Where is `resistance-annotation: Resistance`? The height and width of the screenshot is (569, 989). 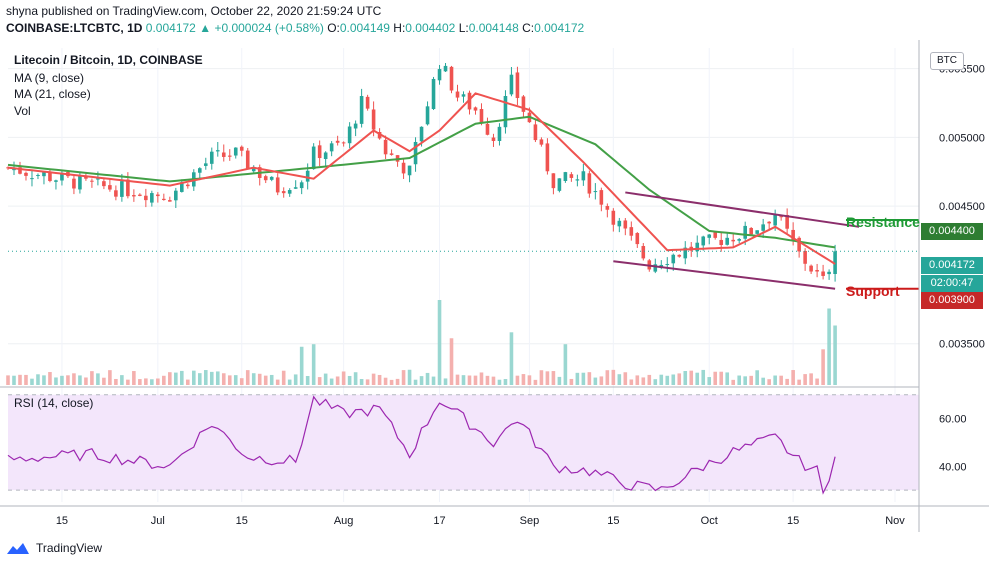 resistance-annotation: Resistance is located at coordinates (883, 222).